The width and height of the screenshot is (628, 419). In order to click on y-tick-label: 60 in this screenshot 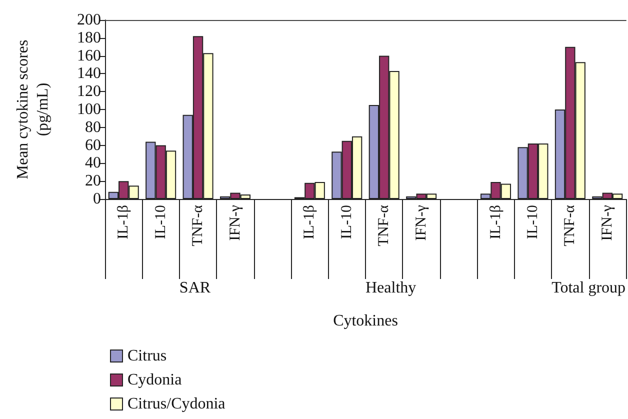, I will do `click(93, 145)`.